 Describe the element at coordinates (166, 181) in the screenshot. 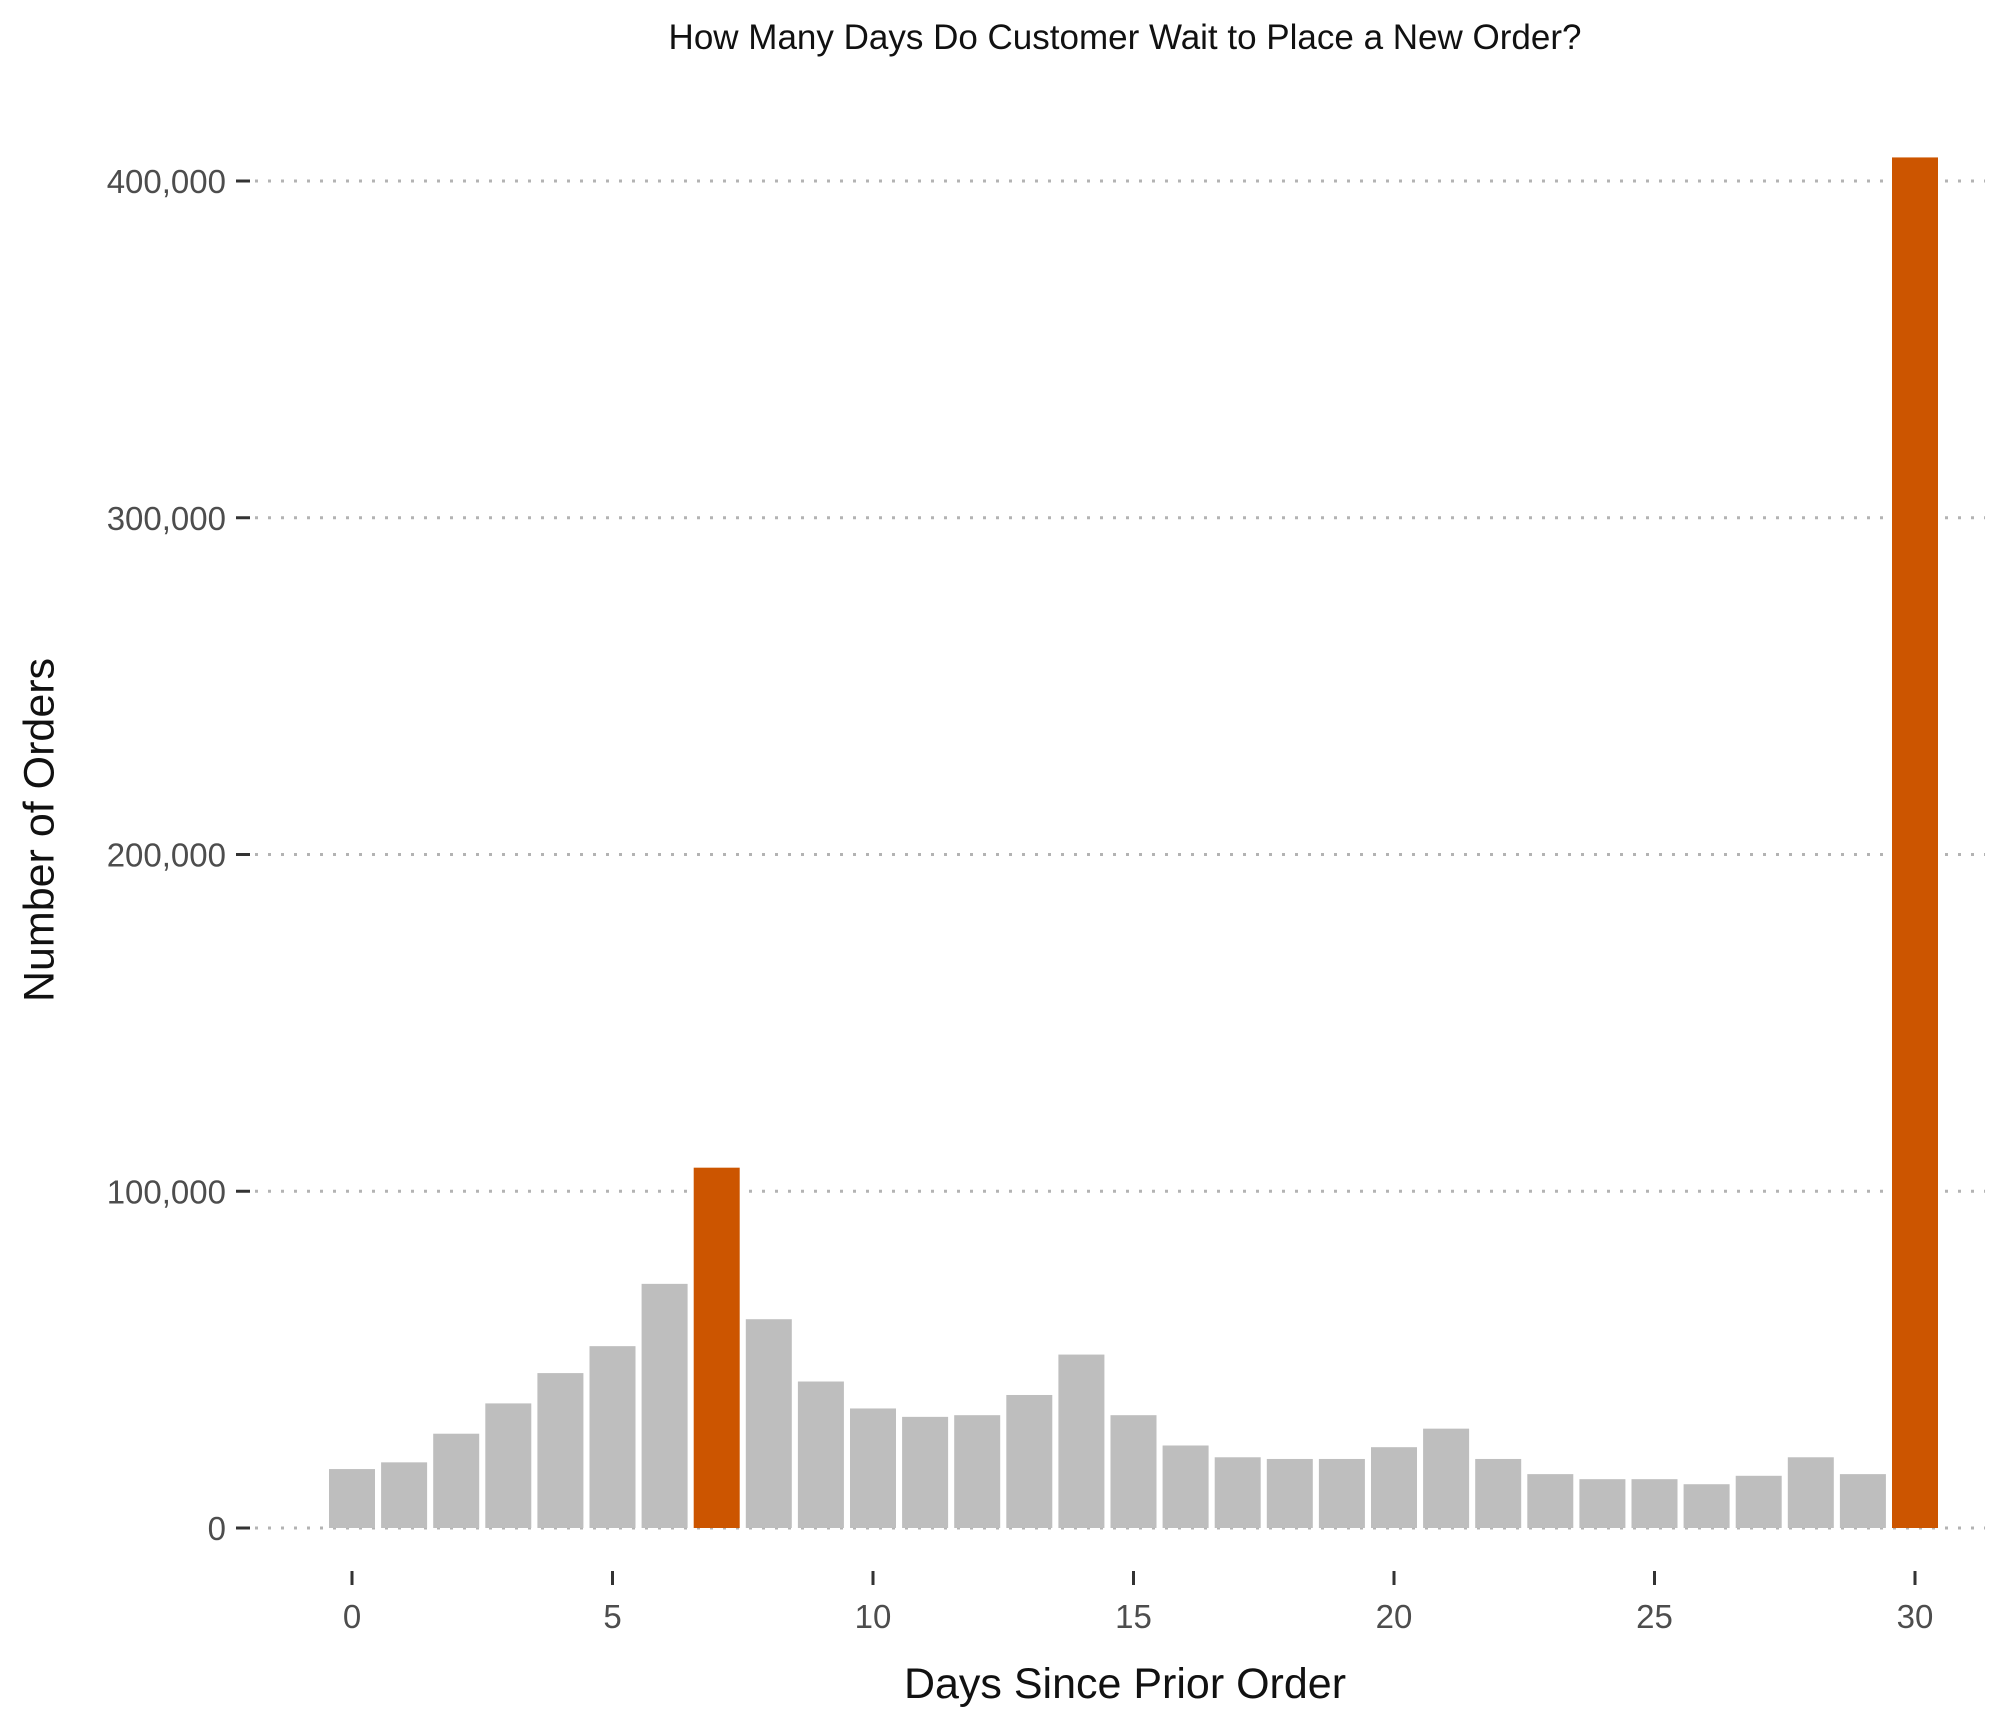

I see `y-tick-label: 400,000` at that location.